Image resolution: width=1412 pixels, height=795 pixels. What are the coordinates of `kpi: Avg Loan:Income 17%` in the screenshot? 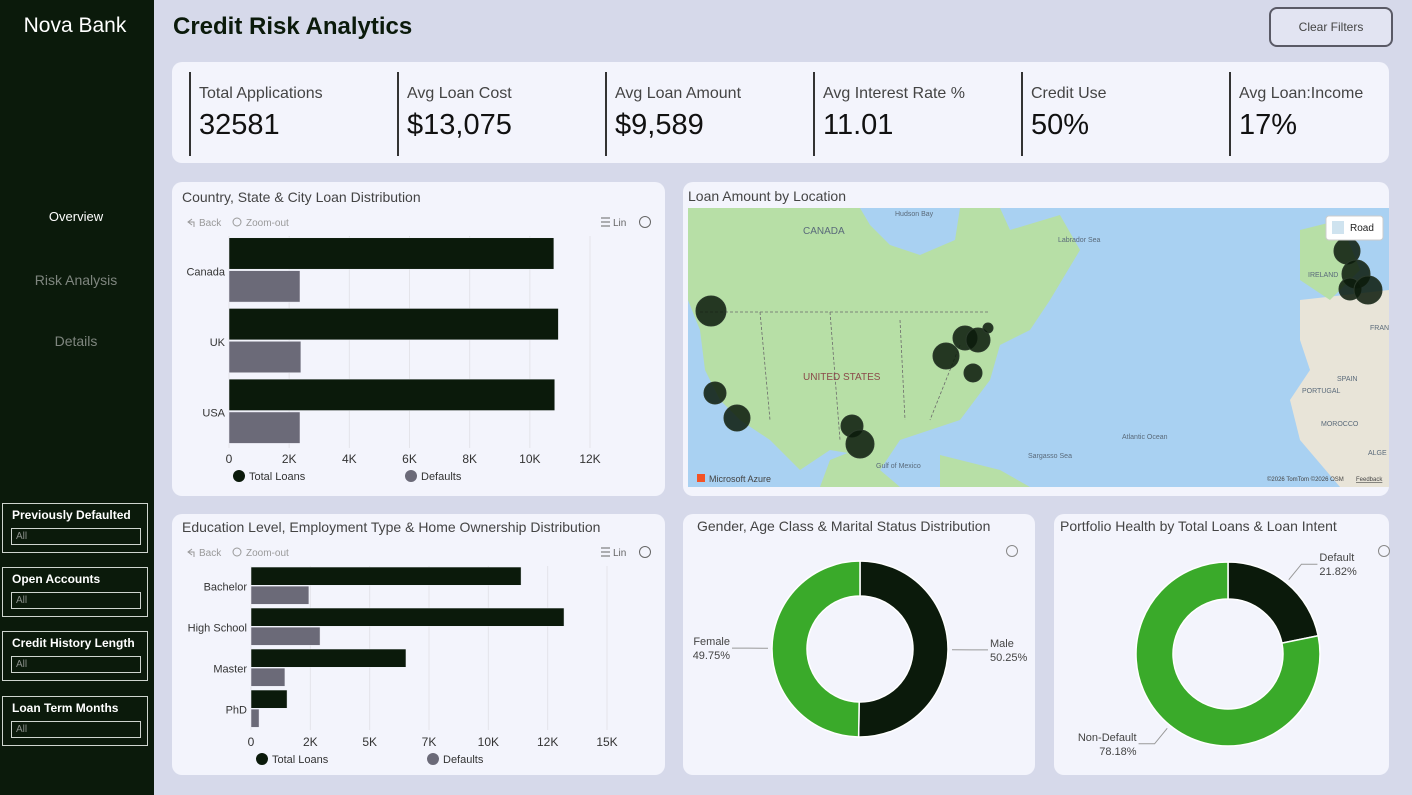 It's located at (1305, 114).